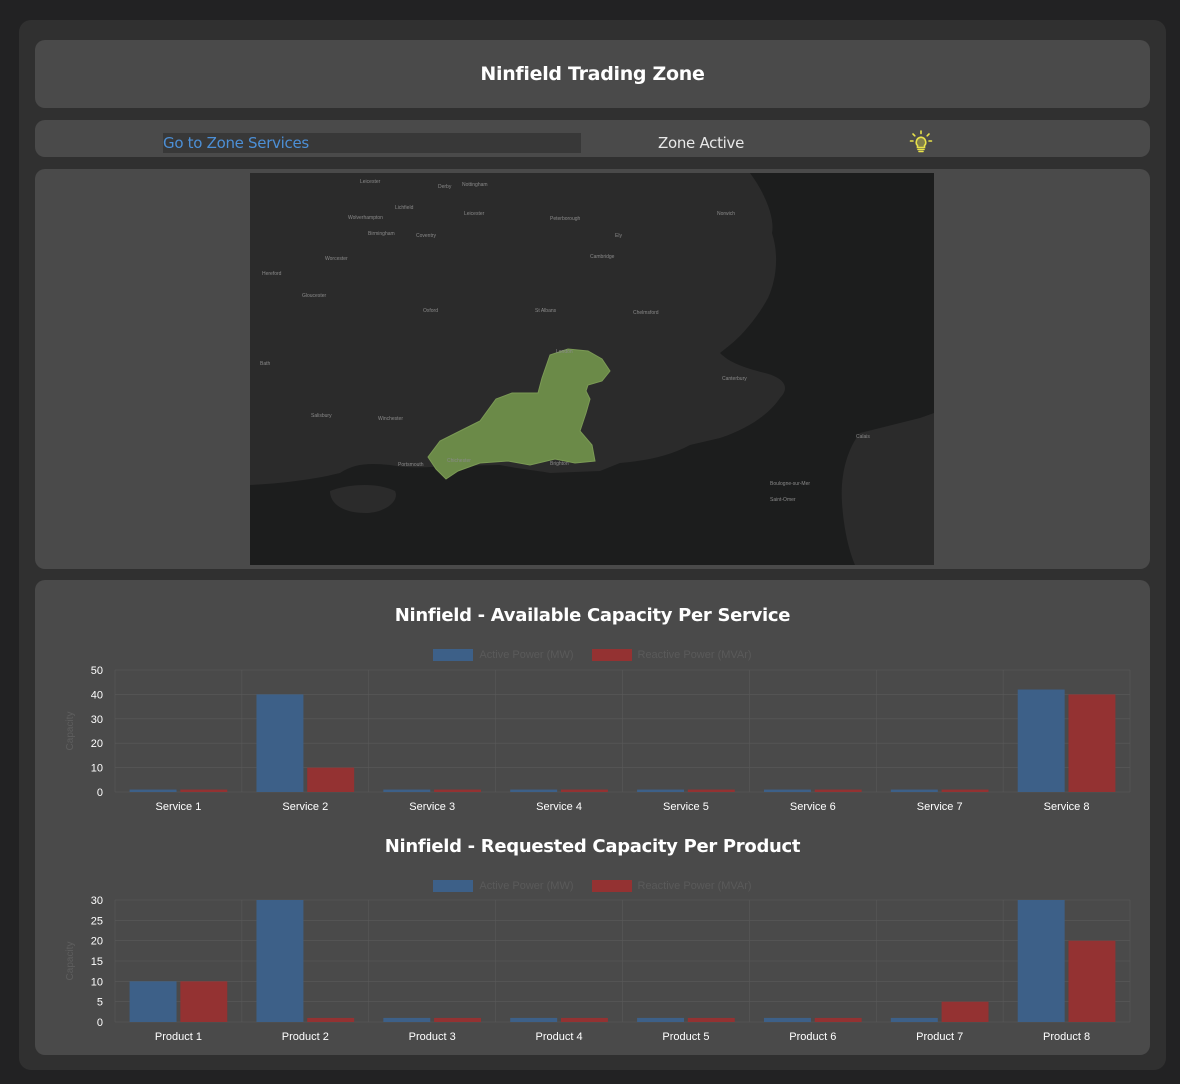  Describe the element at coordinates (390, 419) in the screenshot. I see `map-place-label: Winchester` at that location.